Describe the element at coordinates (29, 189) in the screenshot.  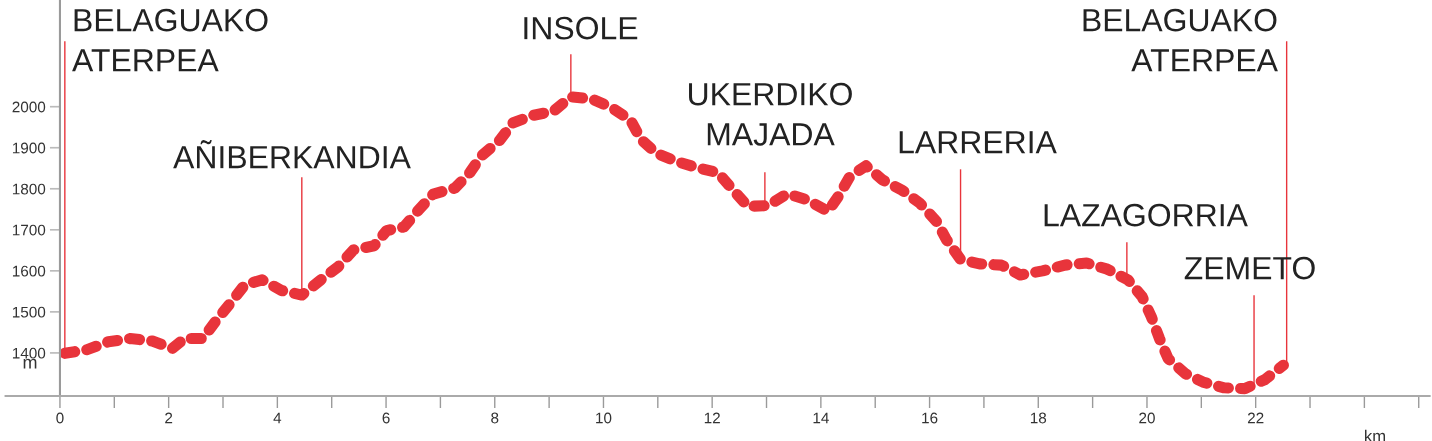
I see `y-tick-label: 1800` at that location.